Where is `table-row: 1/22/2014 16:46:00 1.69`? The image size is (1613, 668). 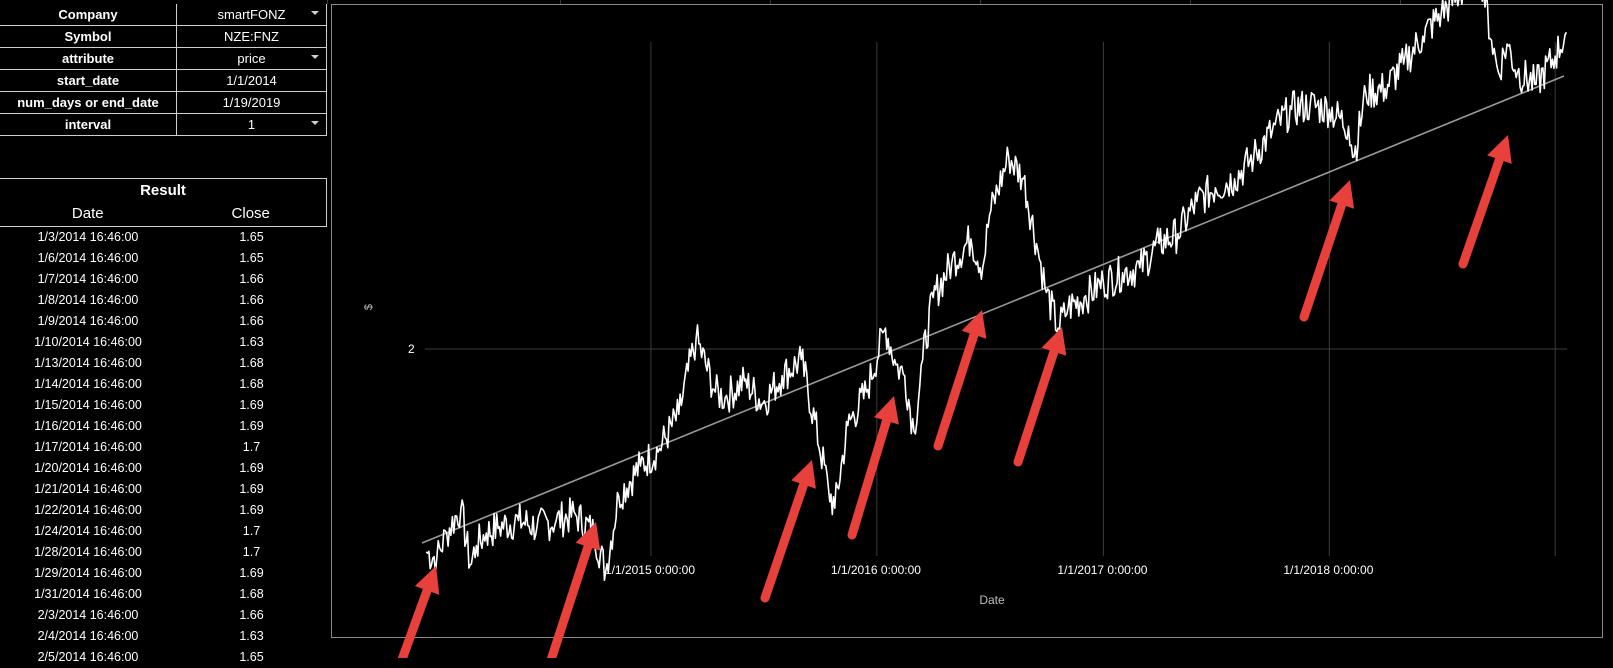
table-row: 1/22/2014 16:46:00 1.69 is located at coordinates (163, 510).